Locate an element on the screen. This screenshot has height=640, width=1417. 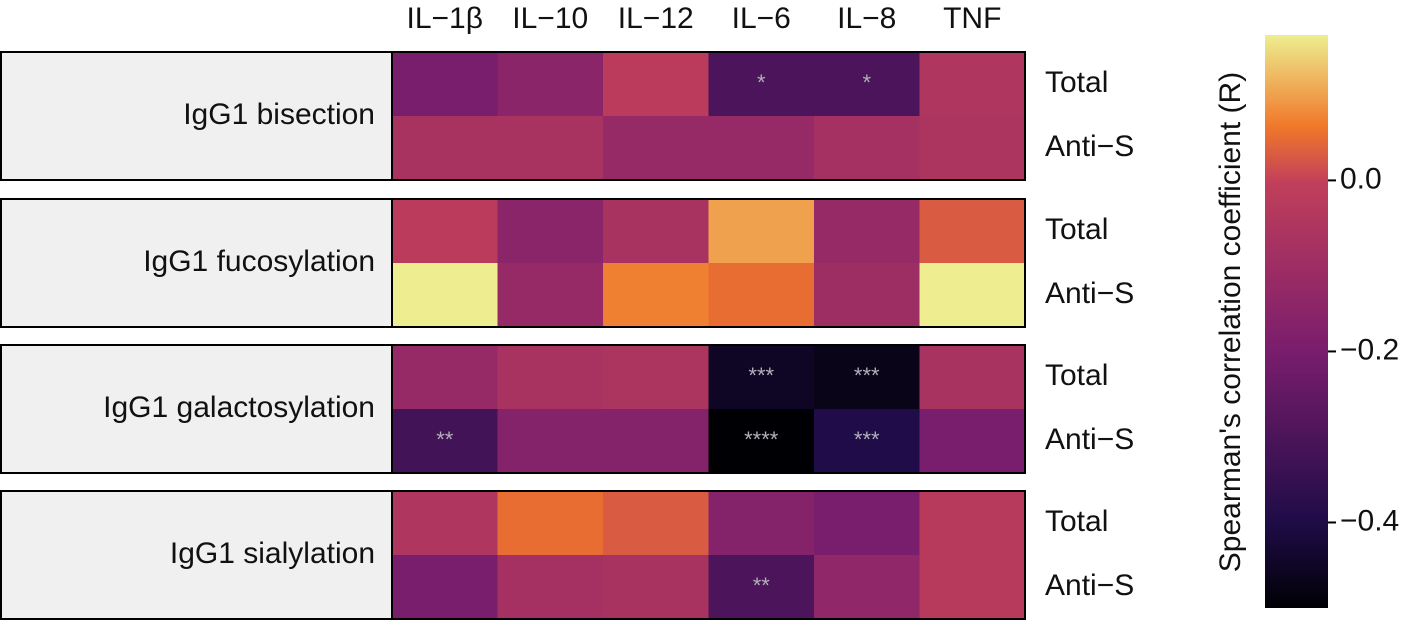
significance-label: **** is located at coordinates (761, 439).